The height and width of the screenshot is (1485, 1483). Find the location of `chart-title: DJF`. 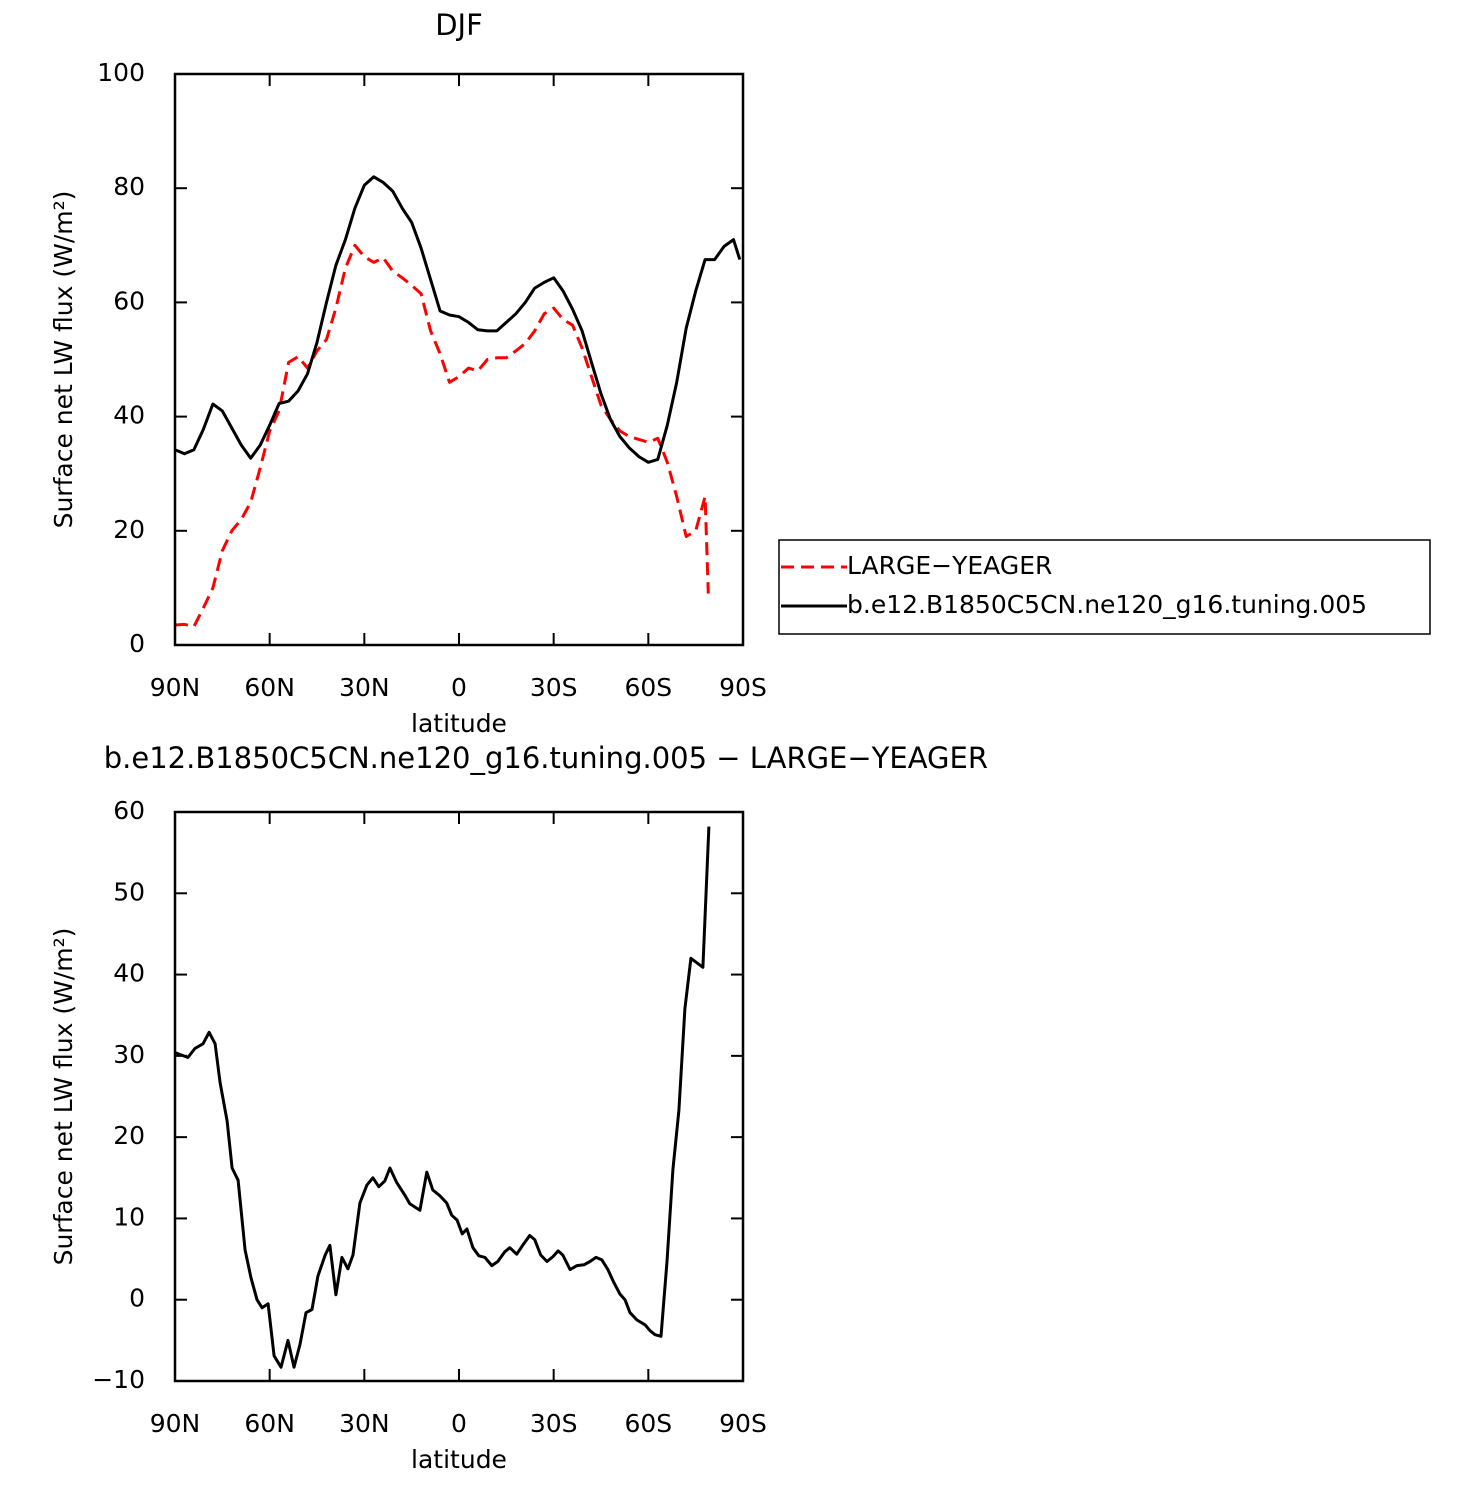

chart-title: DJF is located at coordinates (459, 25).